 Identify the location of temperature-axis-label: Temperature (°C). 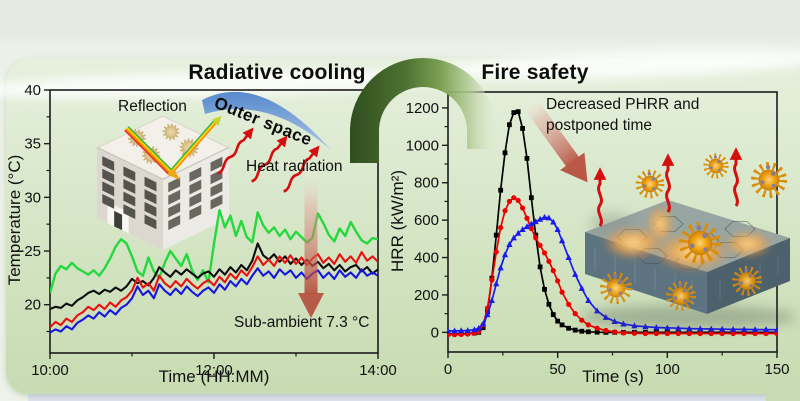
(14, 220).